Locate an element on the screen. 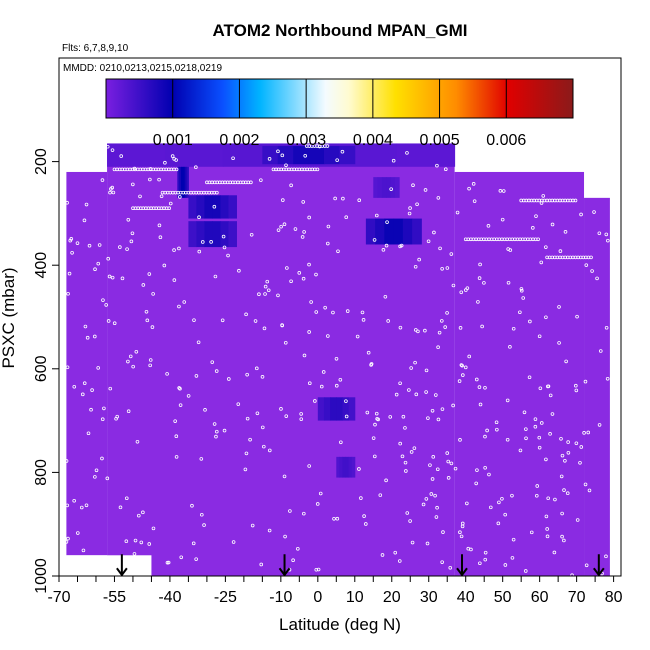 The image size is (650, 650). x-tick-label: 50 is located at coordinates (503, 597).